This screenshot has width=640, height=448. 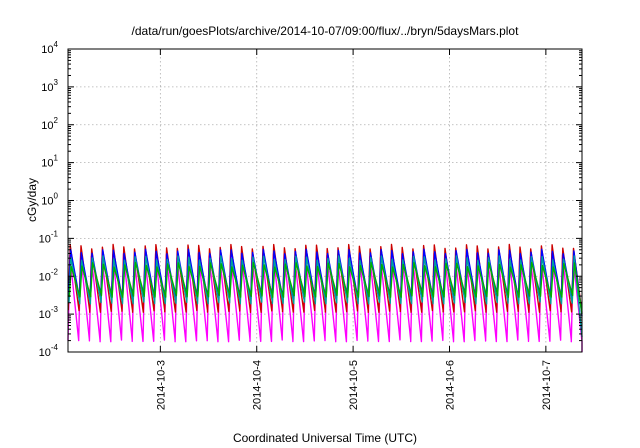 I want to click on x-tick-label: 2014-10-5, so click(x=354, y=385).